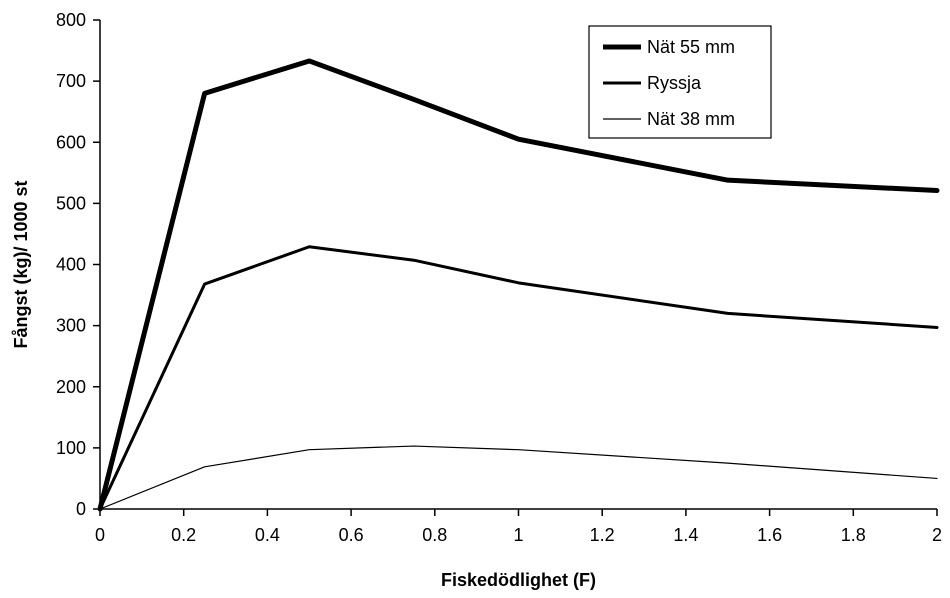  I want to click on y-axis-title: Fångst (kg)/ 1000 st, so click(21, 264).